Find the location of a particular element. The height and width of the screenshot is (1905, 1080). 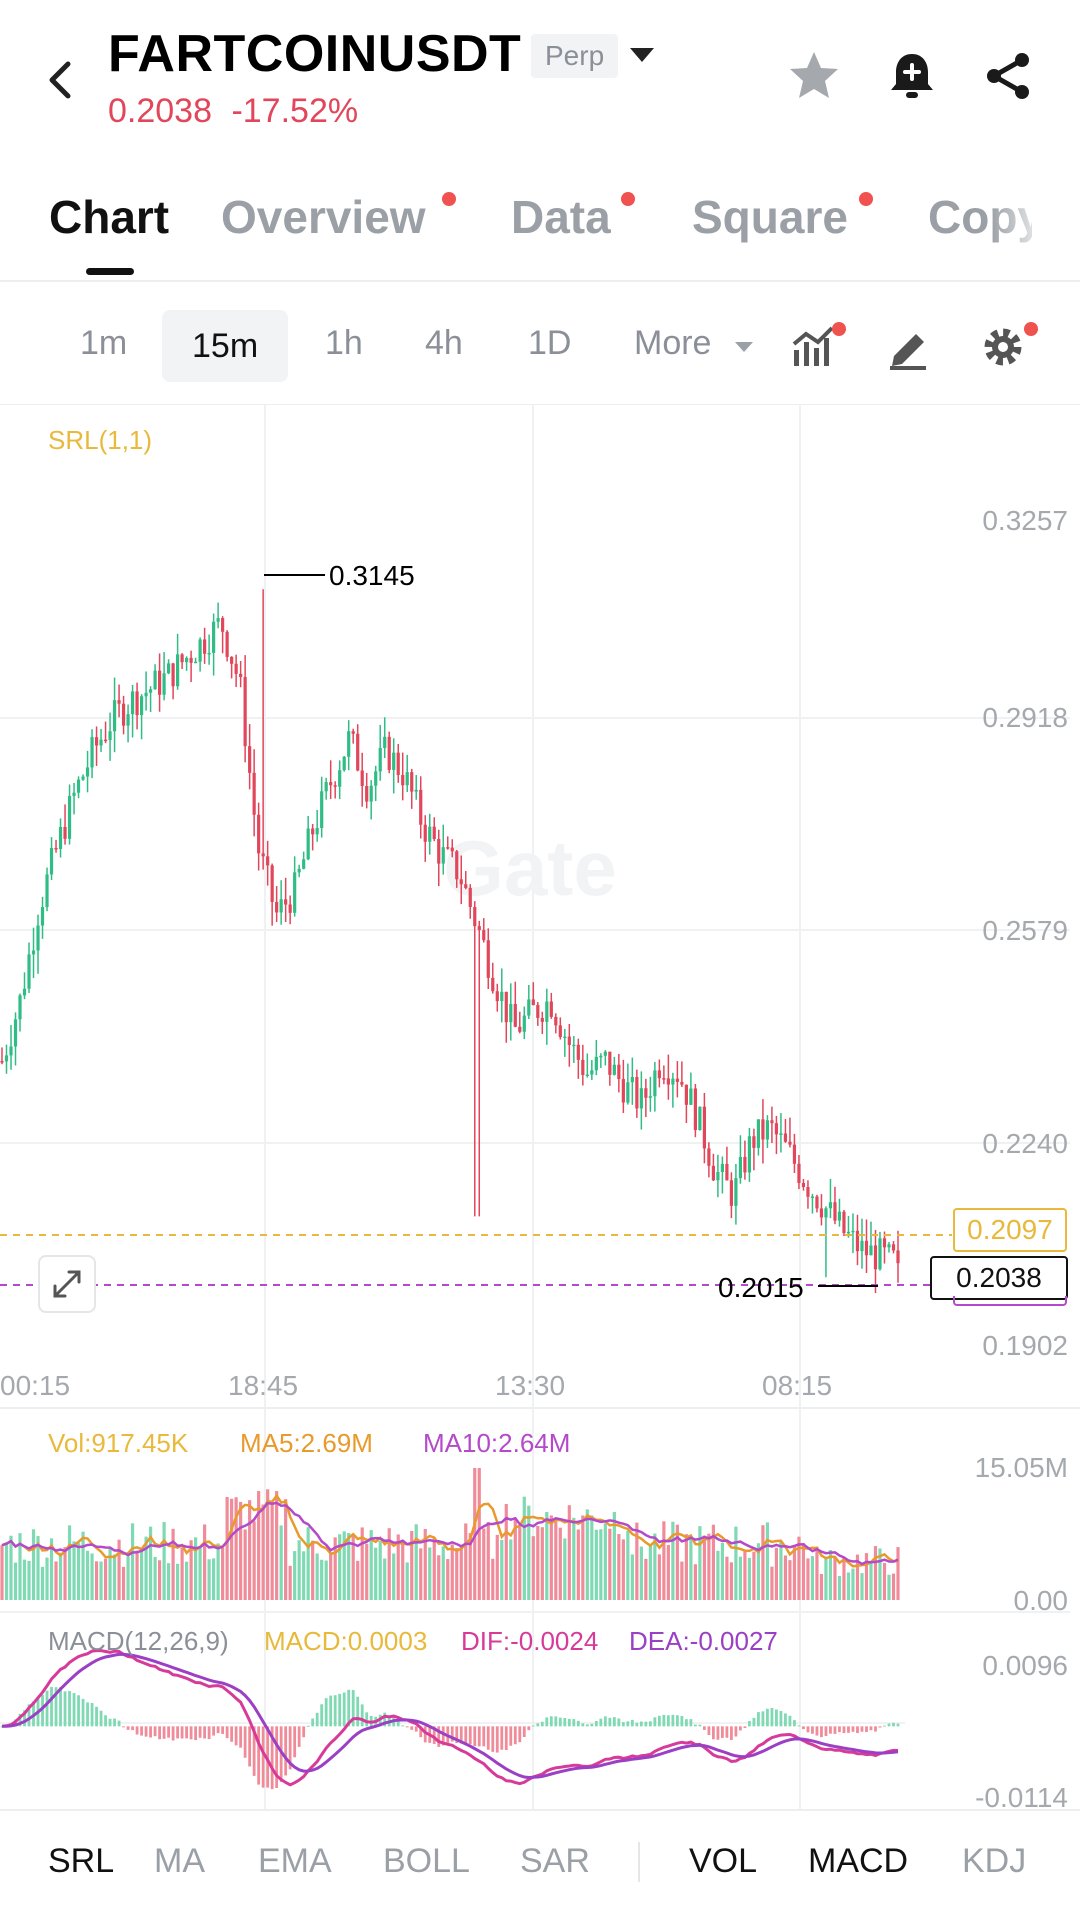

indicator-sar: SAR is located at coordinates (555, 1861).